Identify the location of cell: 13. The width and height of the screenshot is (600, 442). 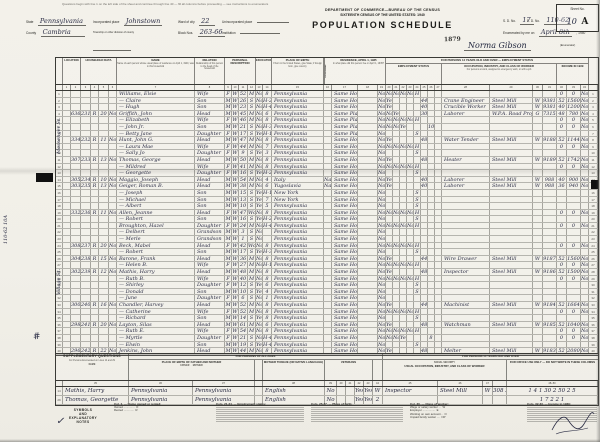
(104, 186).